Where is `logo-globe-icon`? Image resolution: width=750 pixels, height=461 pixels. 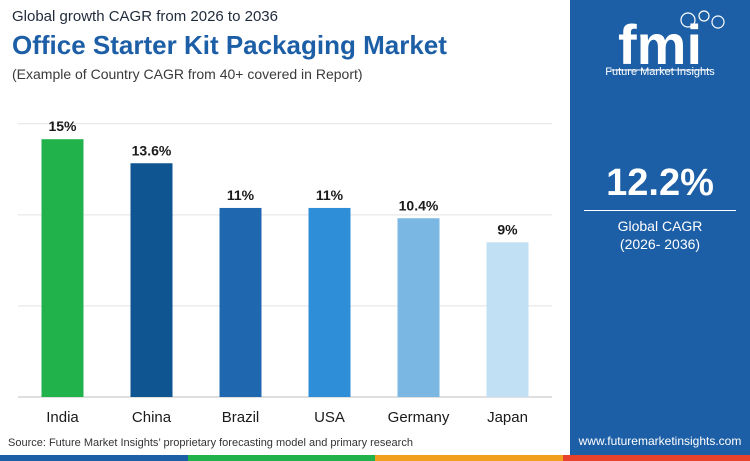 logo-globe-icon is located at coordinates (702, 19).